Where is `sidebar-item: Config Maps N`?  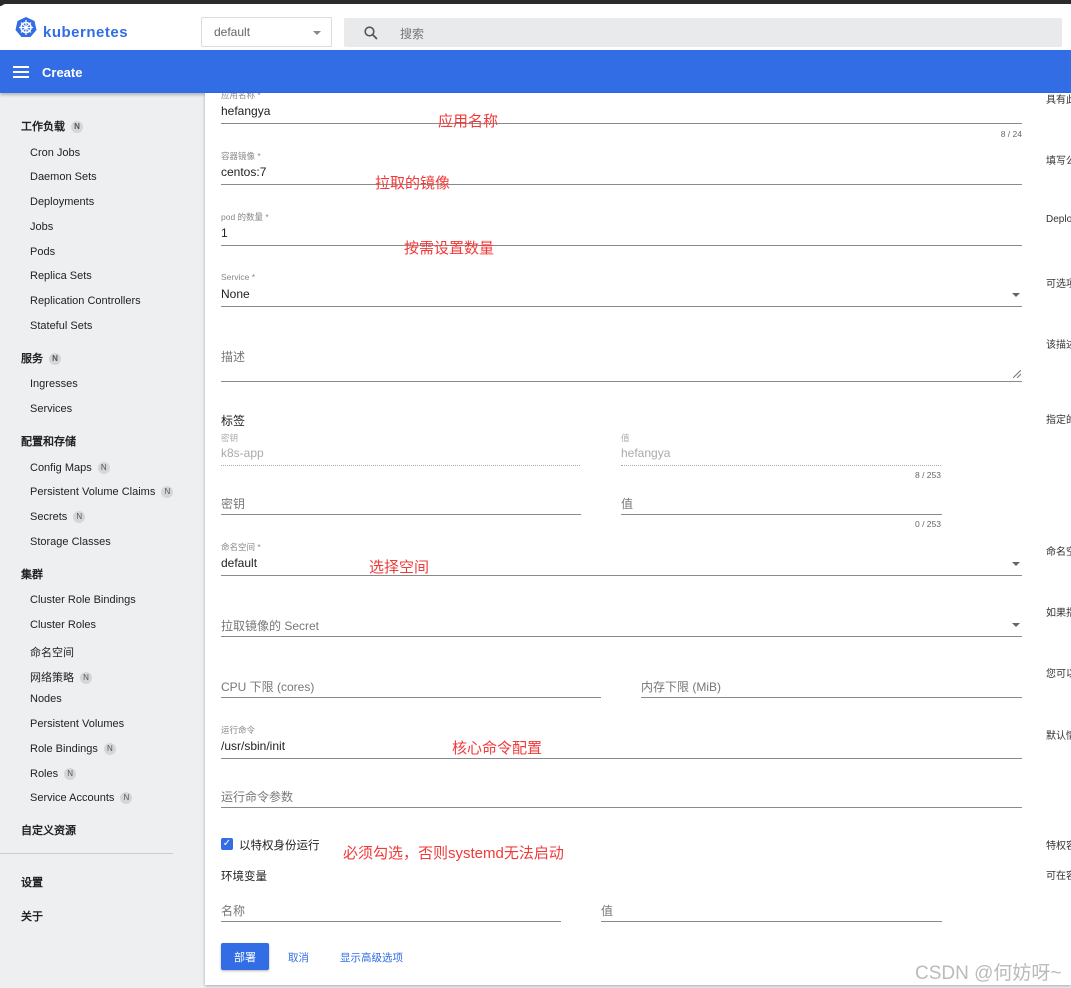 sidebar-item: Config Maps N is located at coordinates (70, 468).